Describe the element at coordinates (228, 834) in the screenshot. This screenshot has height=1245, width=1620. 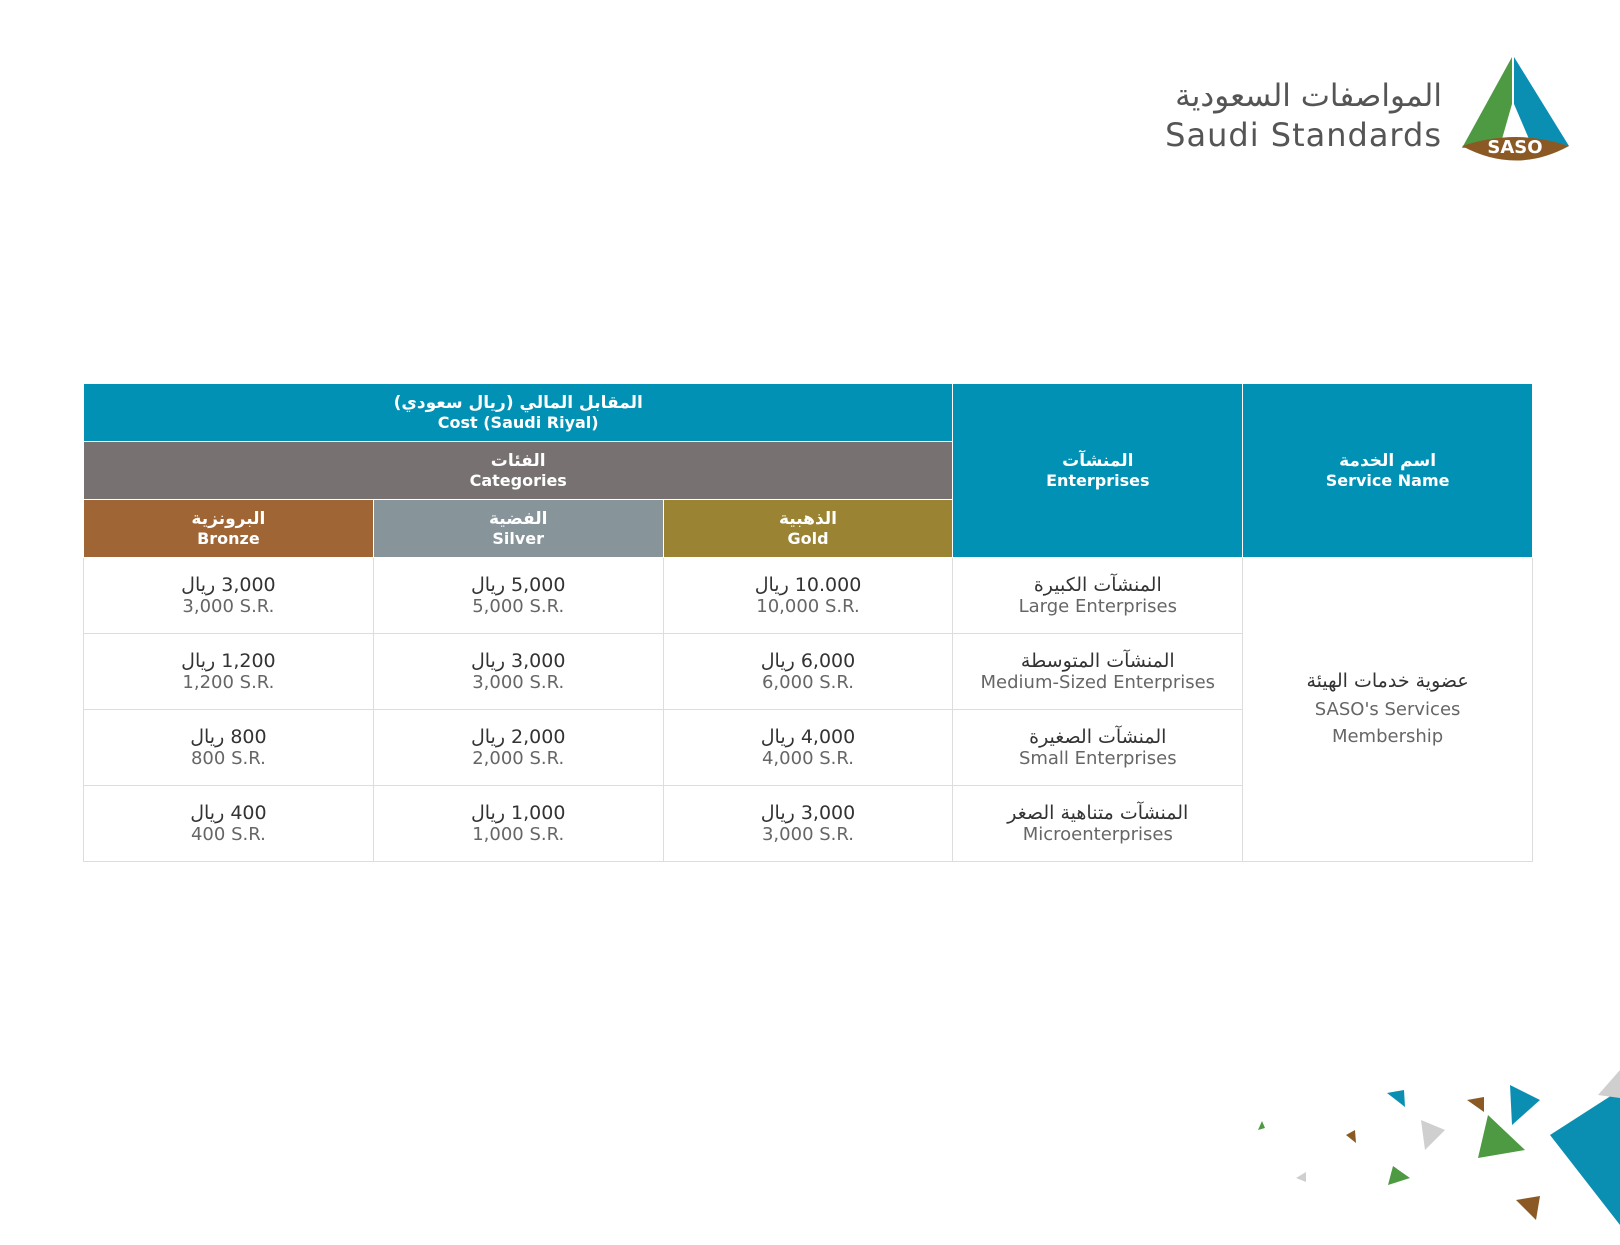
I see `text-en: 400 S.R.` at that location.